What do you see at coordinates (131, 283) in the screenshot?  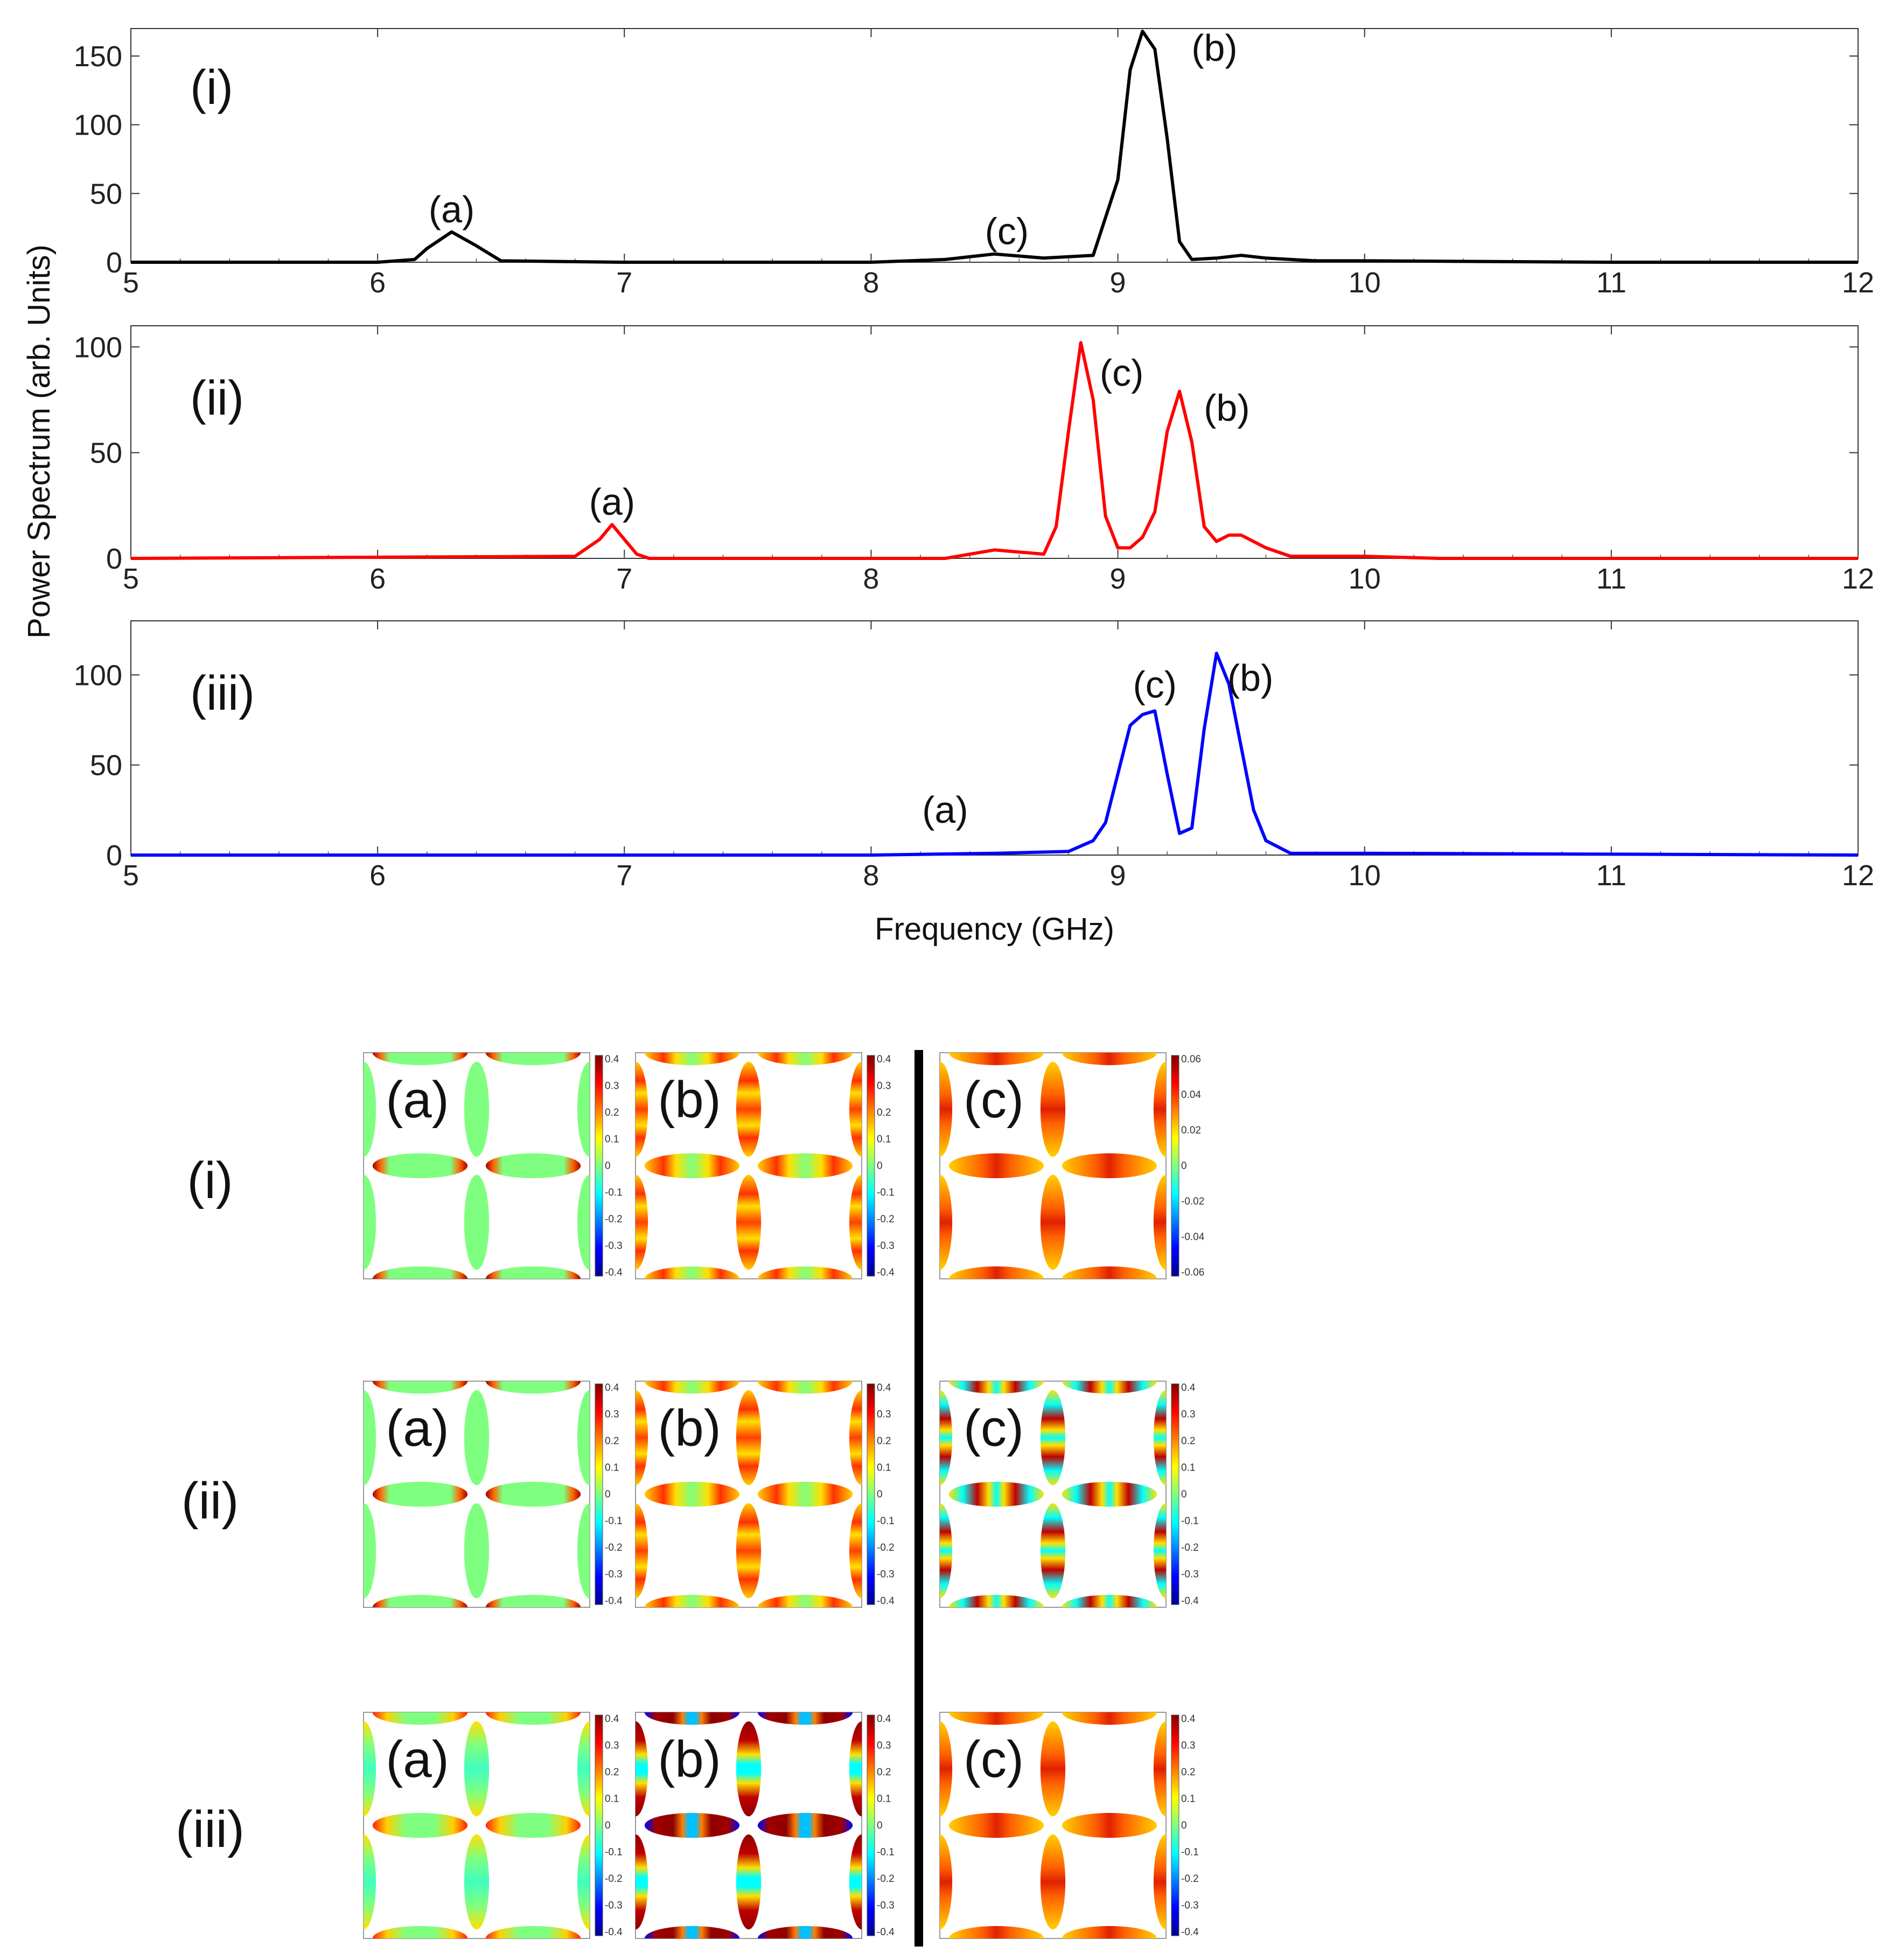 I see `x-tick-label: 5` at bounding box center [131, 283].